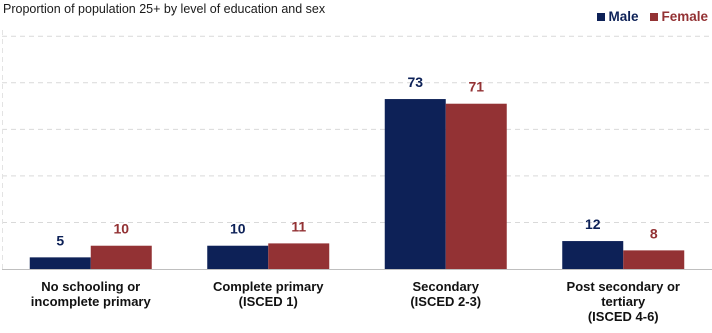  Describe the element at coordinates (415, 82) in the screenshot. I see `data-label: 73` at that location.